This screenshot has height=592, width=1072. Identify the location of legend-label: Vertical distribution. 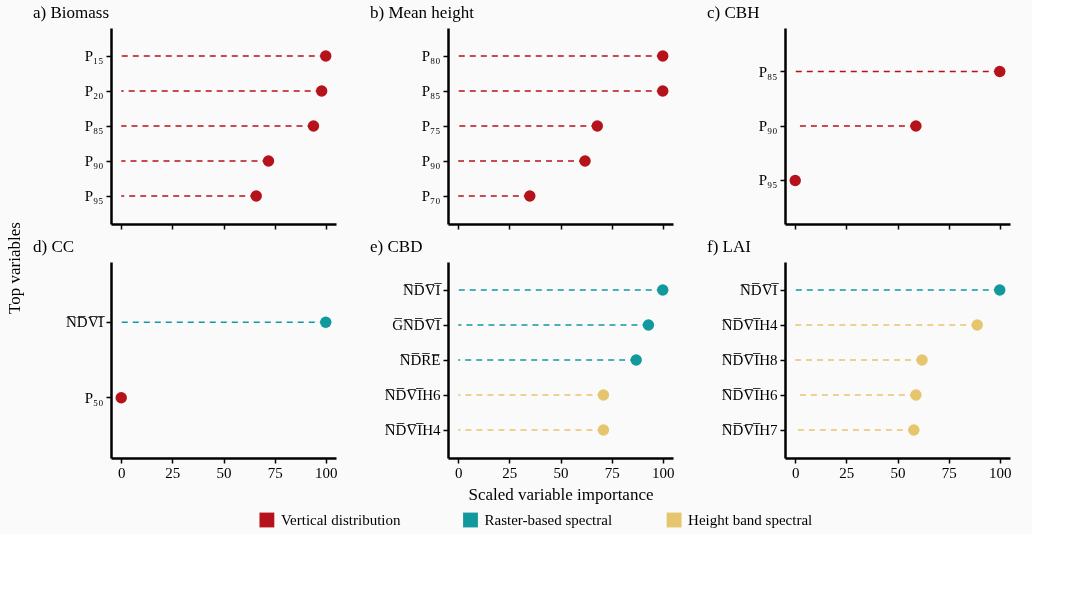
(340, 520).